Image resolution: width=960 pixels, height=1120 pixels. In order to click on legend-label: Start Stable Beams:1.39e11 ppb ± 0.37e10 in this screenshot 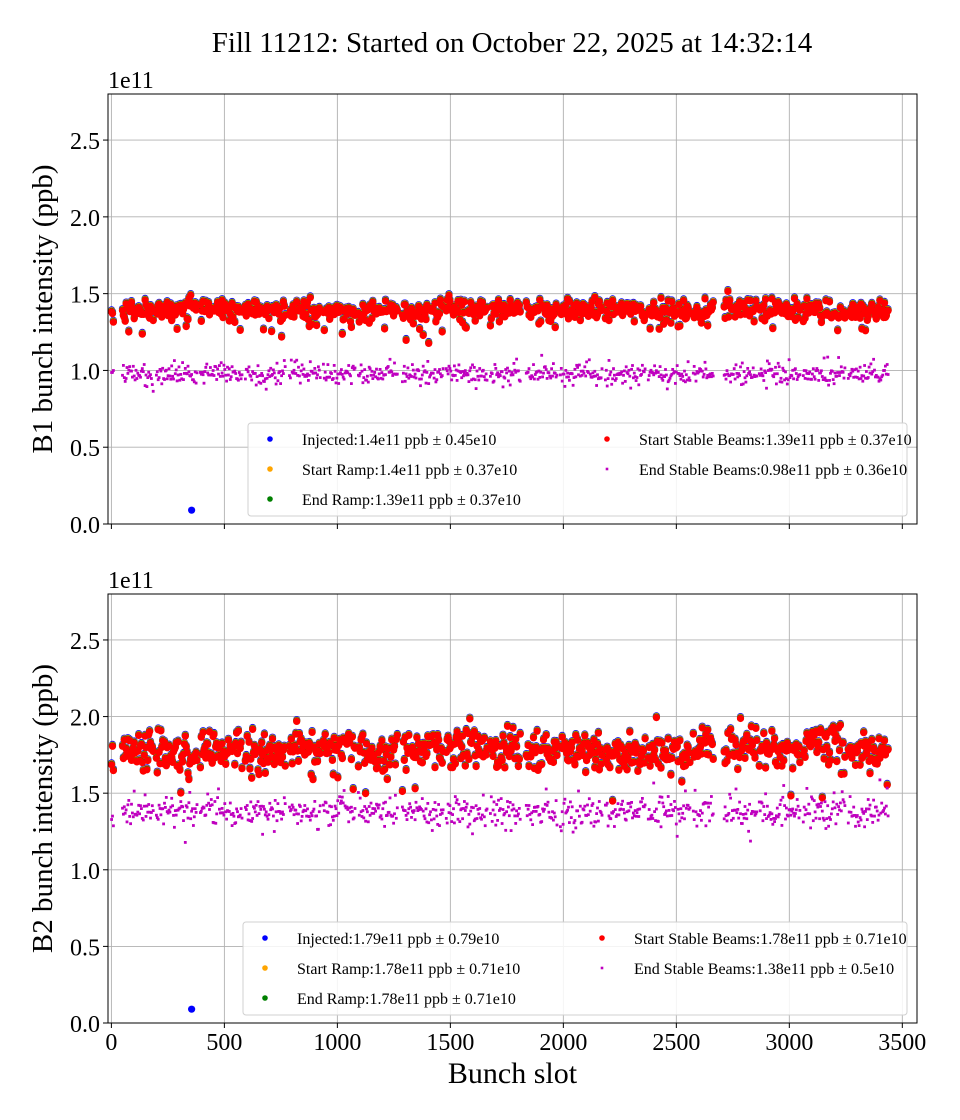, I will do `click(775, 440)`.